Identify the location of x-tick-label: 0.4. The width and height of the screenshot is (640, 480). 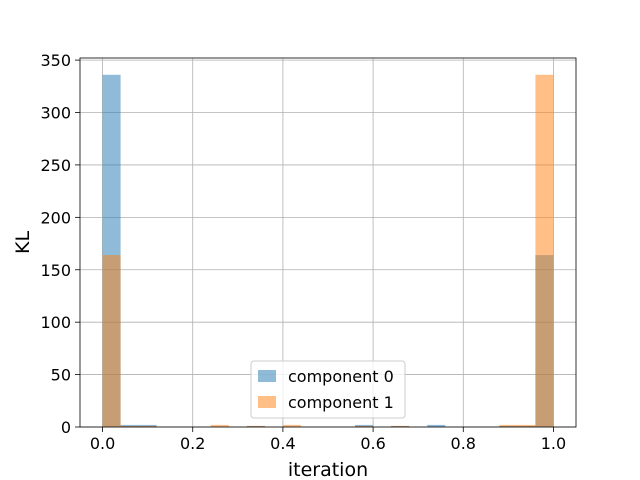
(282, 443).